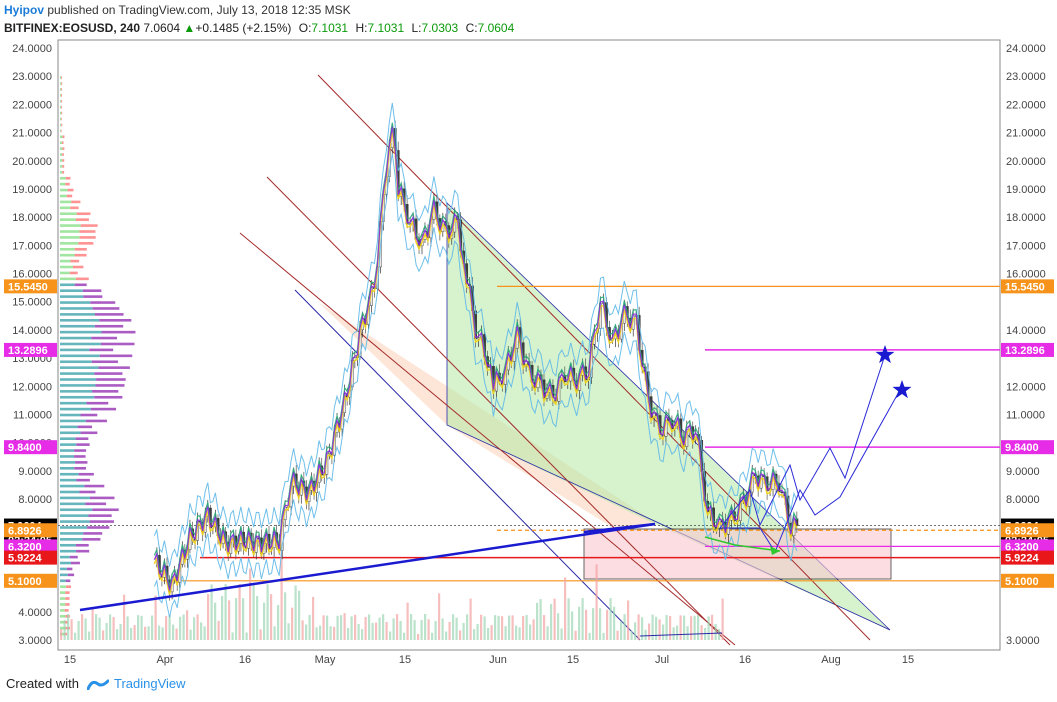  I want to click on up-triangle-icon: ▲, so click(189, 28).